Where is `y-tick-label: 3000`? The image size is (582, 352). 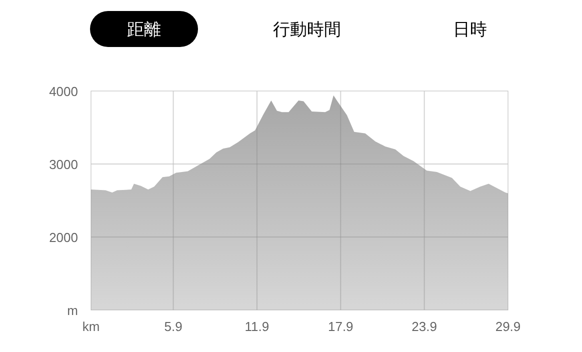
y-tick-label: 3000 is located at coordinates (63, 164).